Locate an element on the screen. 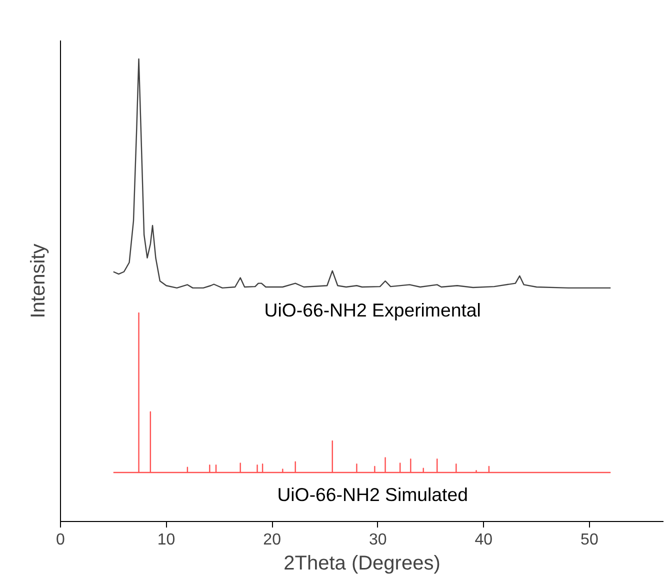  x-tick-label: 0 is located at coordinates (61, 540).